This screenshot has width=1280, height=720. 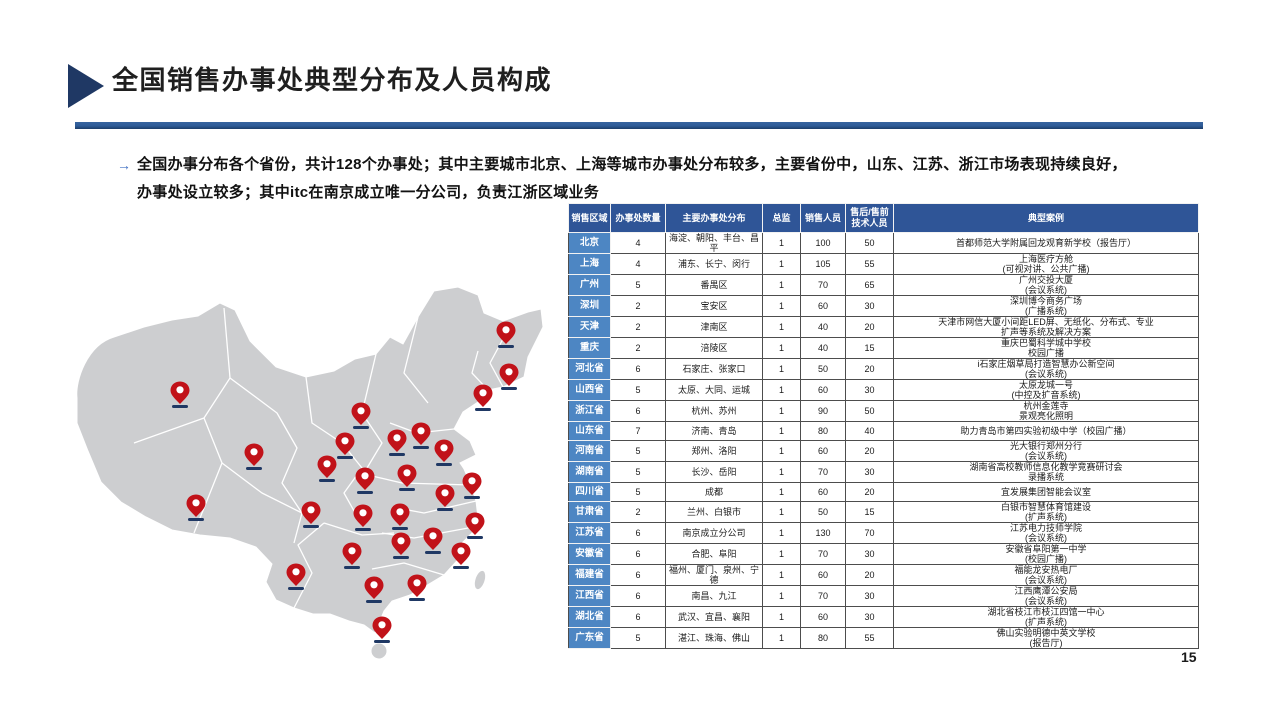 I want to click on table-row: 广东省 5 湛江、珠海、佛山 1 80 55 佛山实验明德中英文学校 (报告厅), so click(x=883, y=638).